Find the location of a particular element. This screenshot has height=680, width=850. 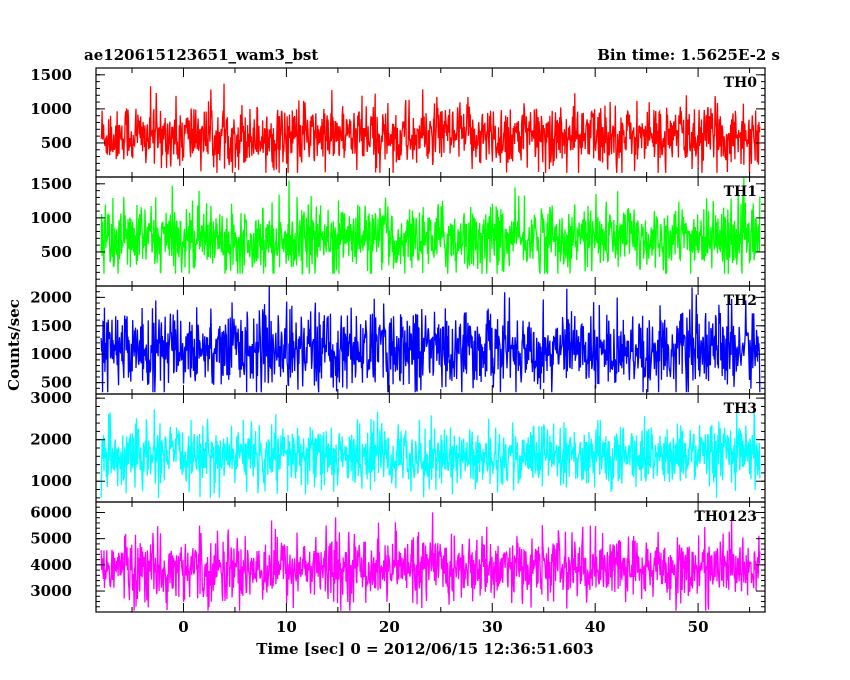

series-th1-line is located at coordinates (430, 226).